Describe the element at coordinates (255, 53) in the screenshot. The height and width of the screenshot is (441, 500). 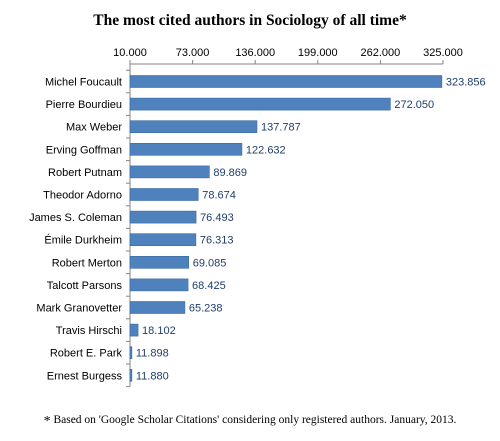
I see `x-tick-label: 136.000` at that location.